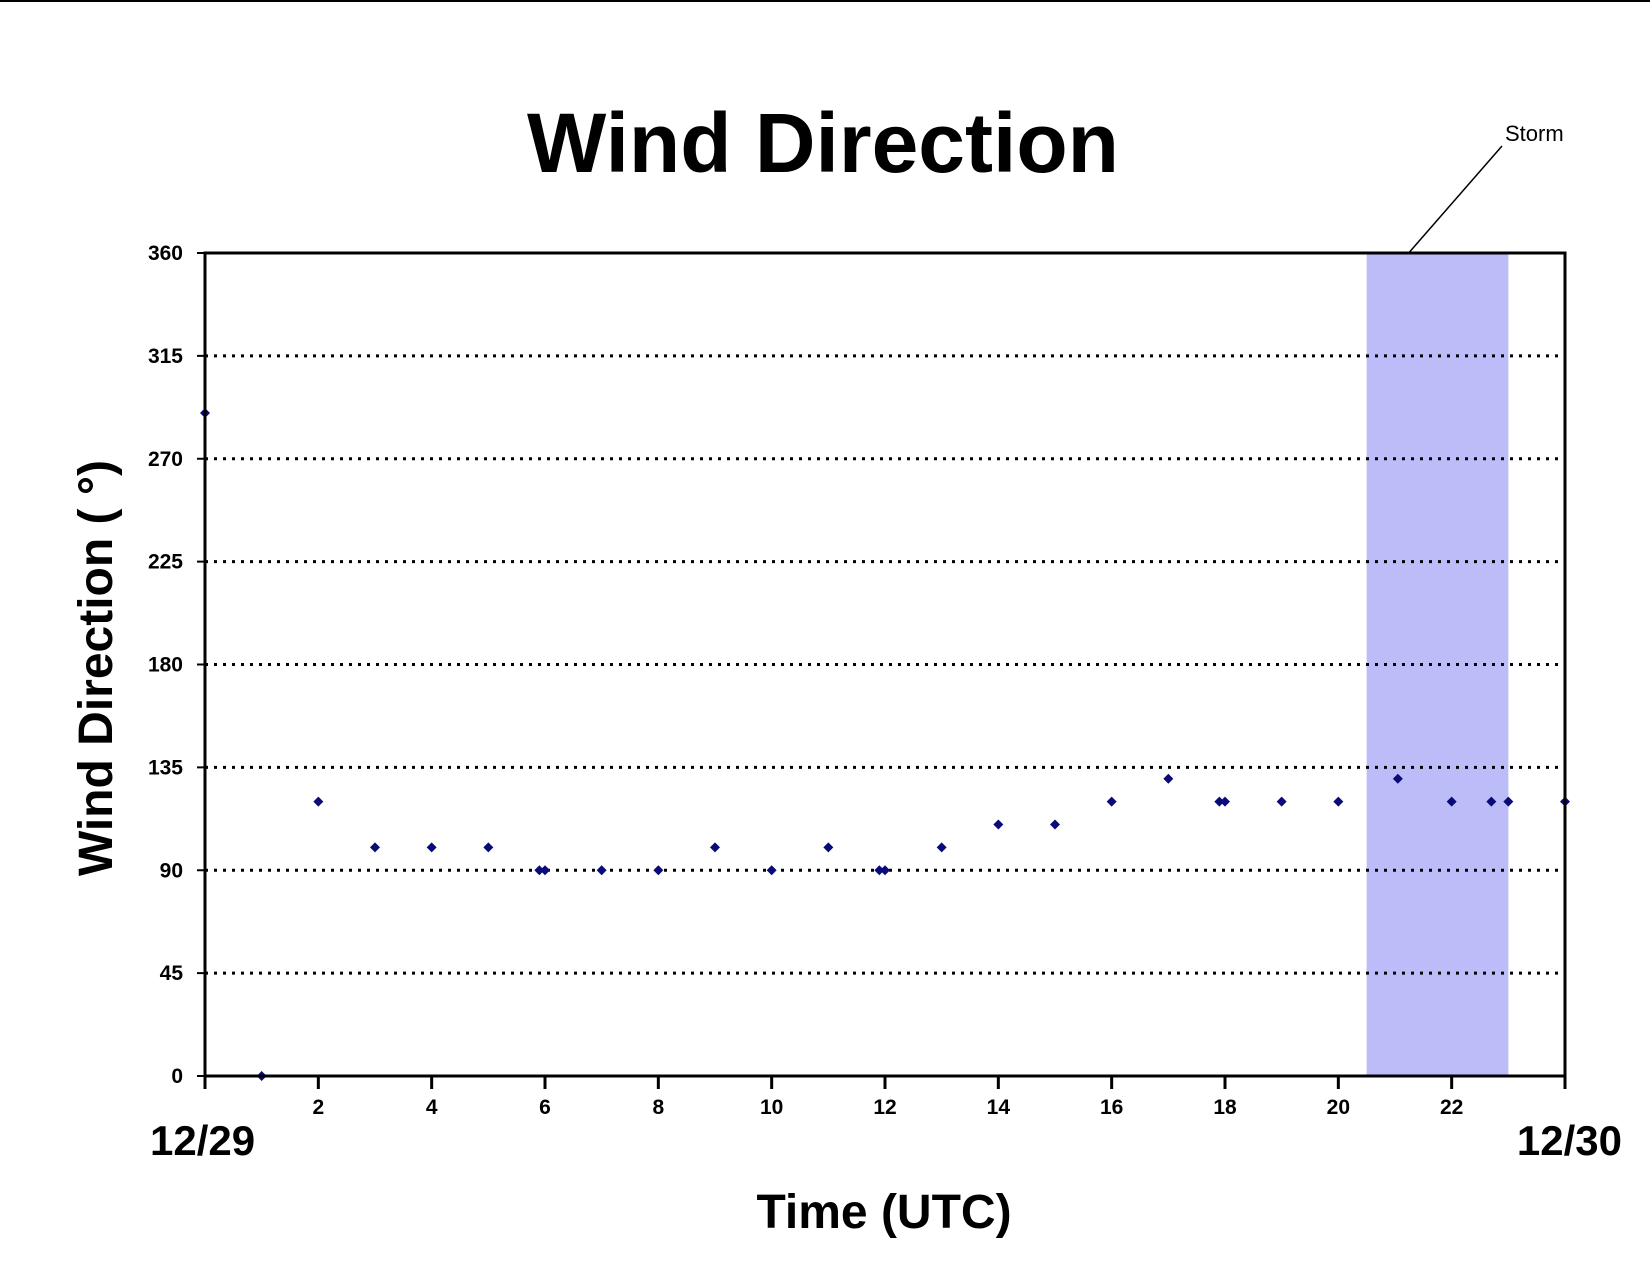  Describe the element at coordinates (823, 143) in the screenshot. I see `chart-title: Wind Direction` at that location.